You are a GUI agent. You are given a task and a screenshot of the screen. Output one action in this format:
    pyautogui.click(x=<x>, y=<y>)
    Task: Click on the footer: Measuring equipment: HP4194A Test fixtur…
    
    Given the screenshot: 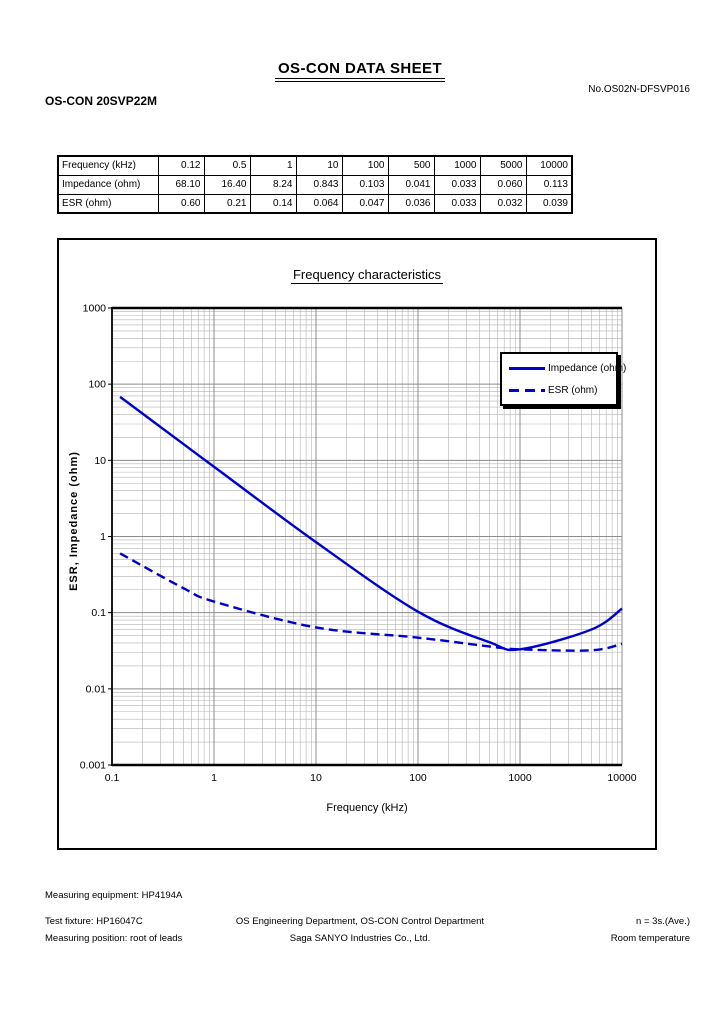 What is the action you would take?
    pyautogui.click(x=360, y=920)
    